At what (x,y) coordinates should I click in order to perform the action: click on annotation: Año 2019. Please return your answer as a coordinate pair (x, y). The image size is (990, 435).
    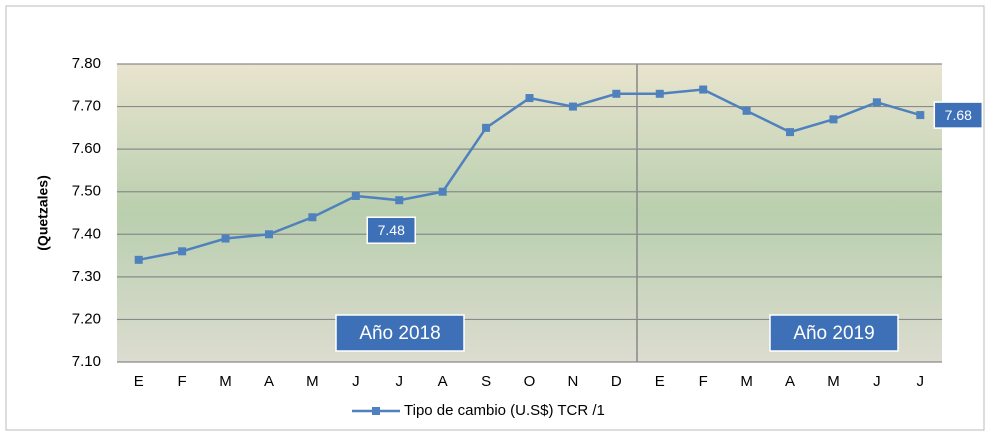
    Looking at the image, I should click on (833, 333).